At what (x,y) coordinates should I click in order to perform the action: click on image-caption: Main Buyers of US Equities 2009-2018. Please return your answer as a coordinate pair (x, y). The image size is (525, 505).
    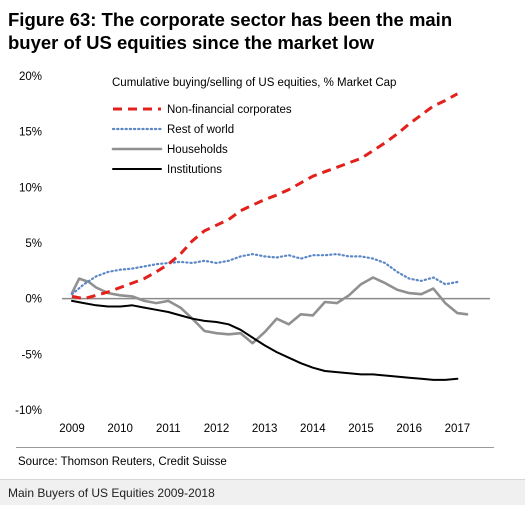
    Looking at the image, I should click on (111, 493).